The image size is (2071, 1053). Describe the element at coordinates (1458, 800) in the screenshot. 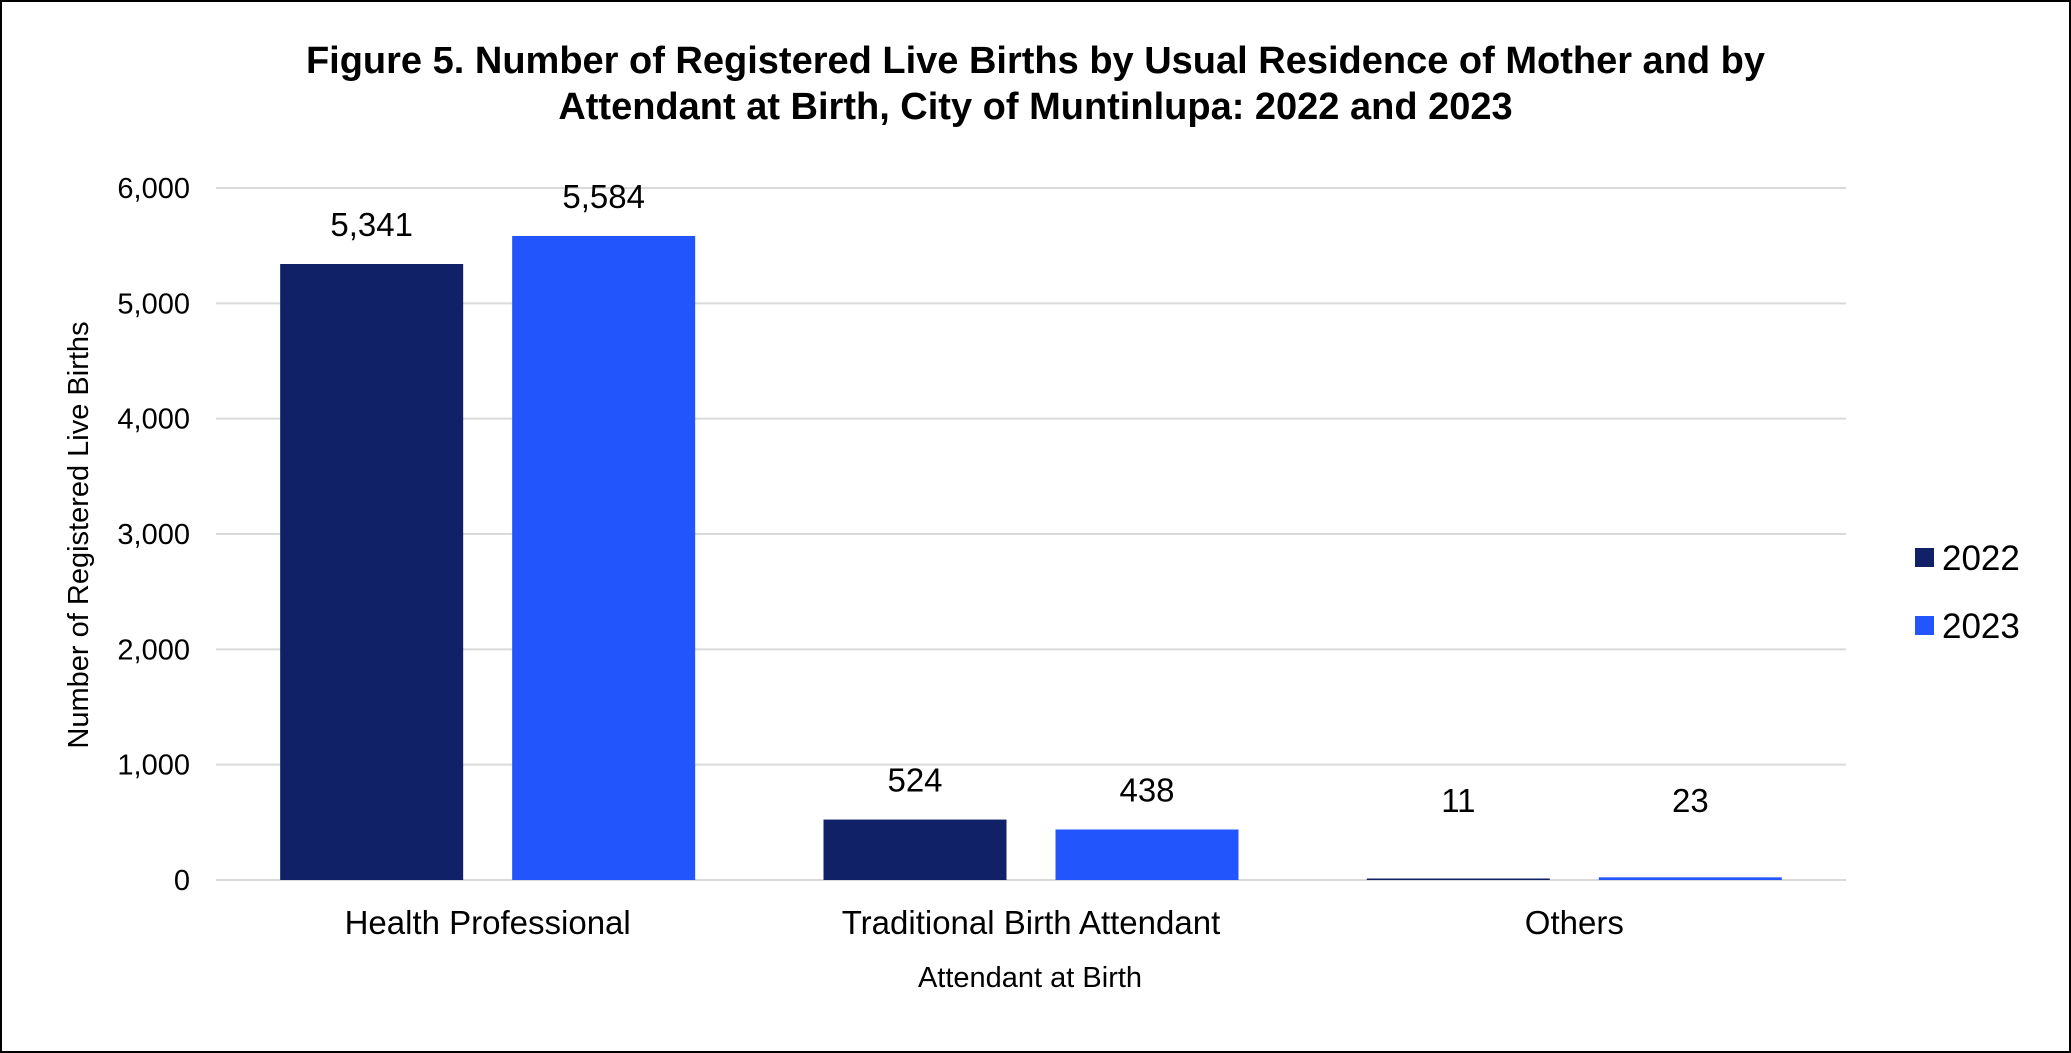

I see `data-label: 11` at that location.